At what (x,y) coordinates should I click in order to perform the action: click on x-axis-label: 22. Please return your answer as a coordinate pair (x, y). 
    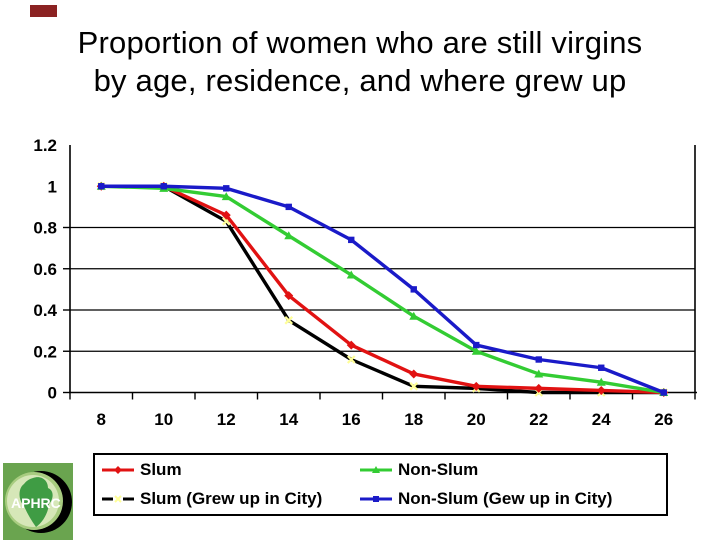
    Looking at the image, I should click on (538, 419).